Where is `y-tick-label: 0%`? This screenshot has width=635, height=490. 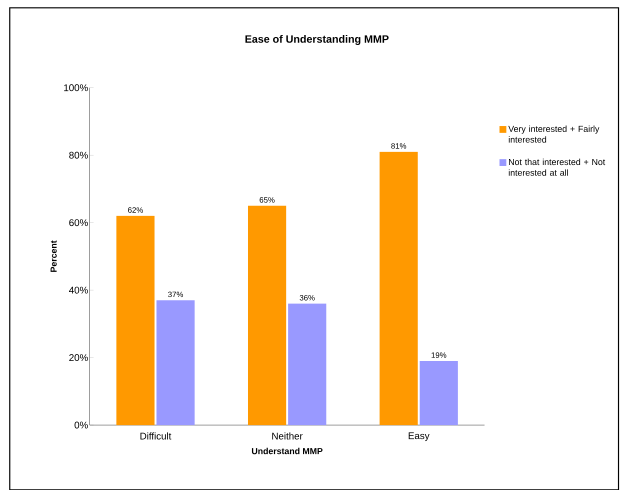 y-tick-label: 0% is located at coordinates (81, 424).